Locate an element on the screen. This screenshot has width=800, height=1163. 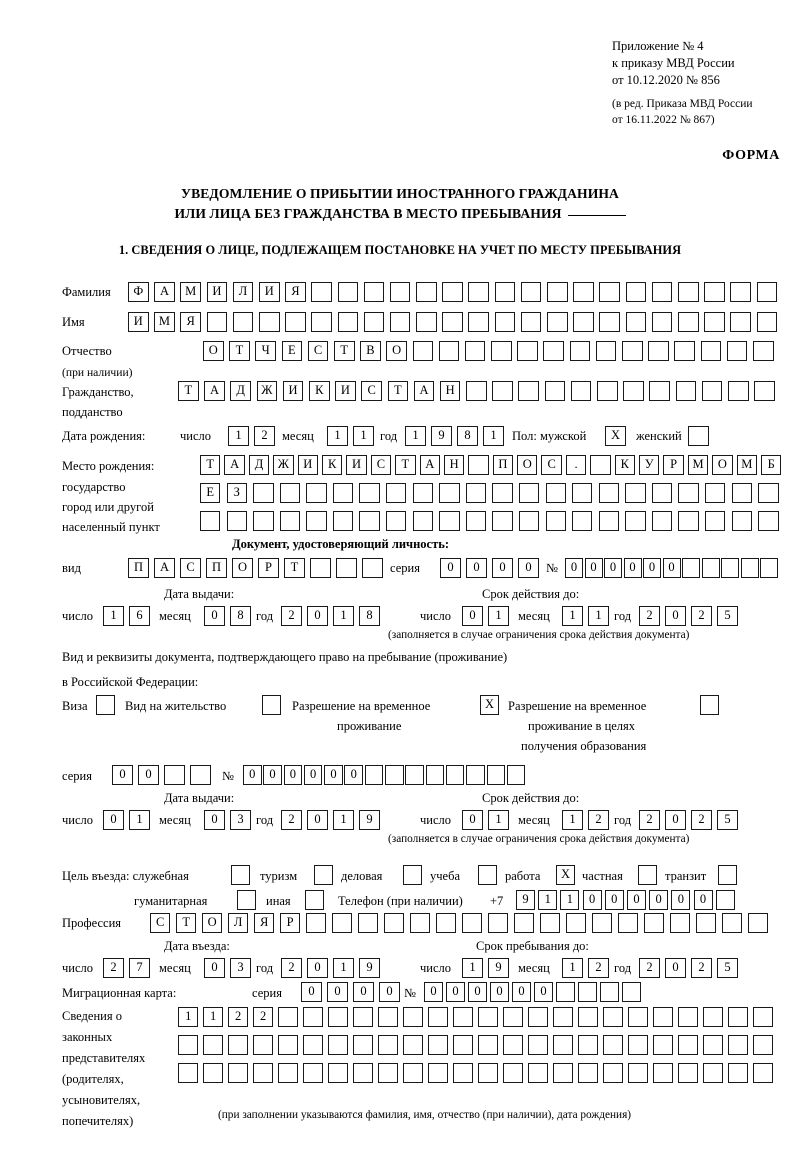
char-cell: З is located at coordinates (236, 493).